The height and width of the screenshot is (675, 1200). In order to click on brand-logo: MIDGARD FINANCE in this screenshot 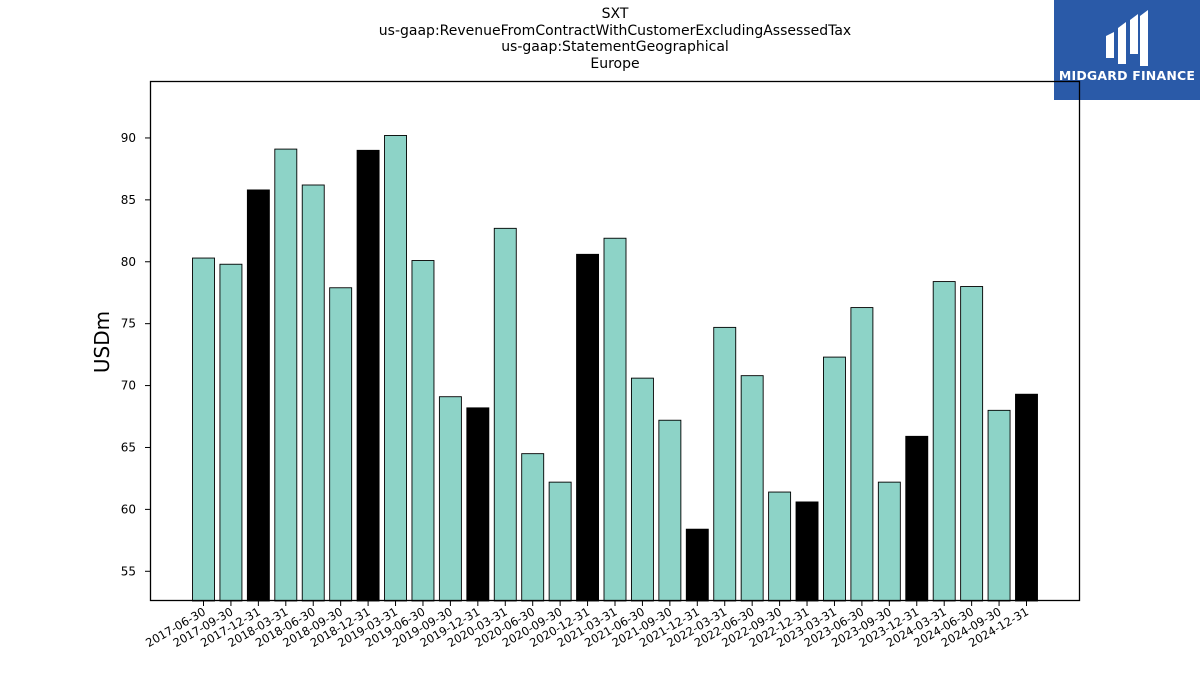, I will do `click(1127, 50)`.